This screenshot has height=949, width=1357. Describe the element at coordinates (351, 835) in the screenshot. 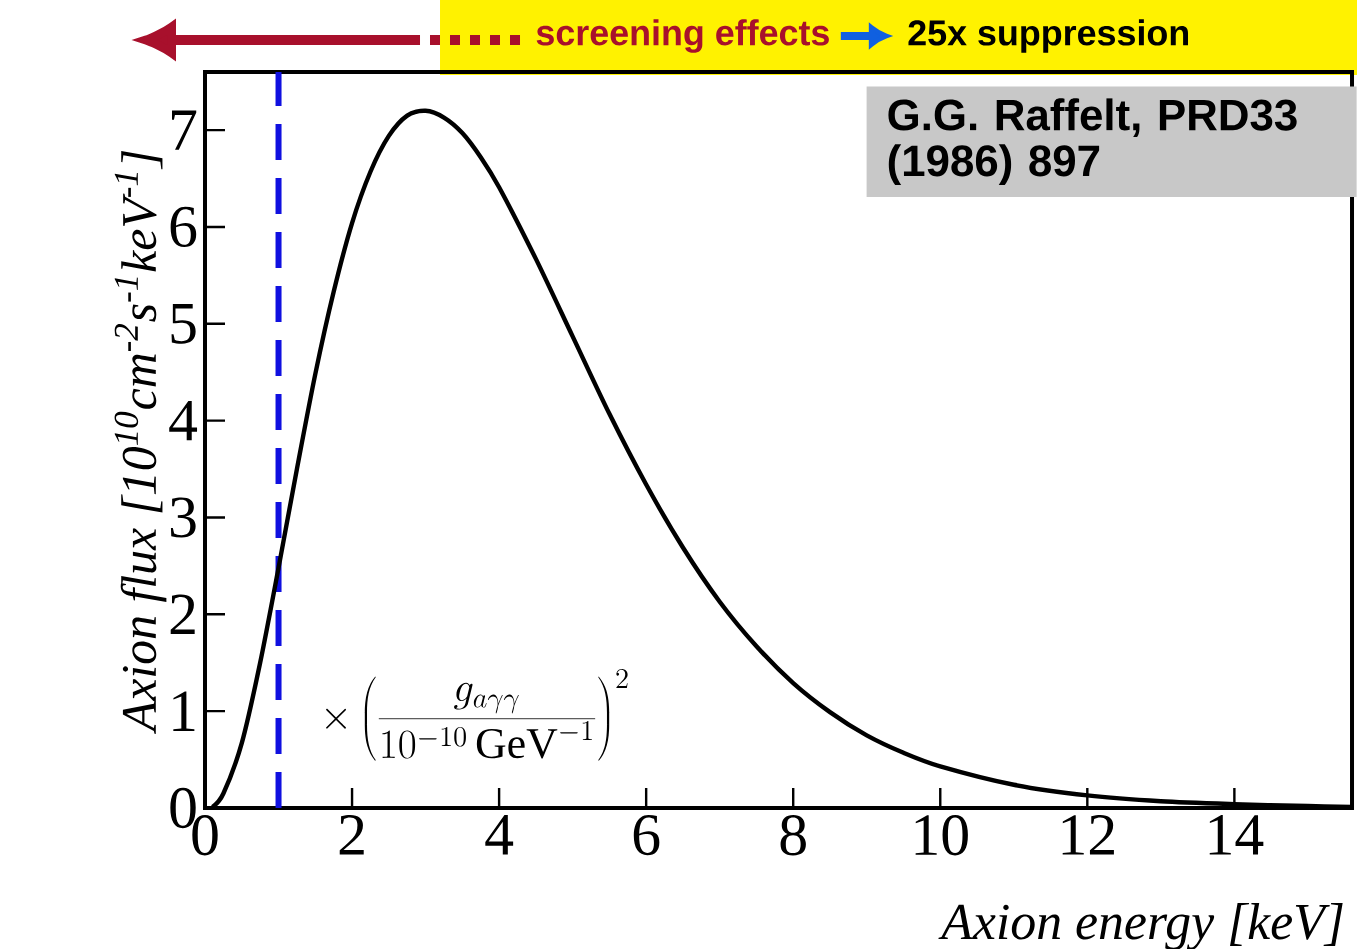

I see `x-tick-label: 2` at that location.